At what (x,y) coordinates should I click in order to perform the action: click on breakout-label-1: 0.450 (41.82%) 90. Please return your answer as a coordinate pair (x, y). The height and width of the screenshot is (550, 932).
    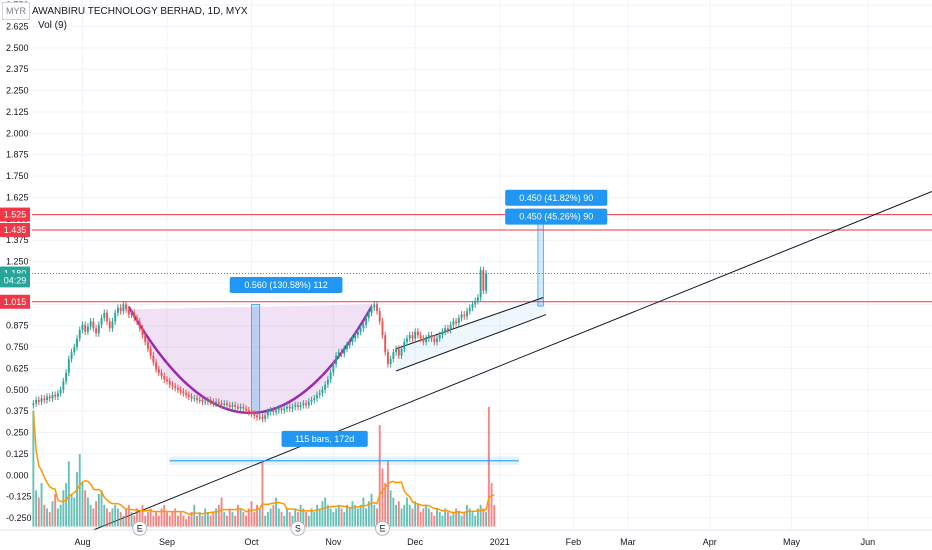
    Looking at the image, I should click on (556, 197).